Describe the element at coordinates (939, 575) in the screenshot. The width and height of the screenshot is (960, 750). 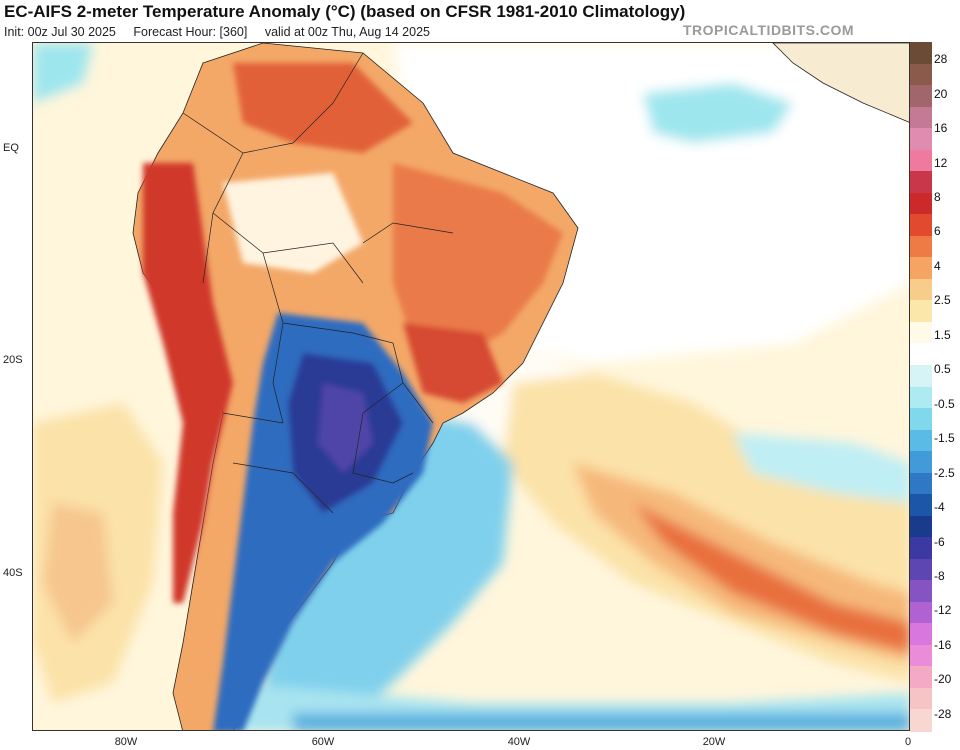
I see `colorbar-label: -8` at that location.